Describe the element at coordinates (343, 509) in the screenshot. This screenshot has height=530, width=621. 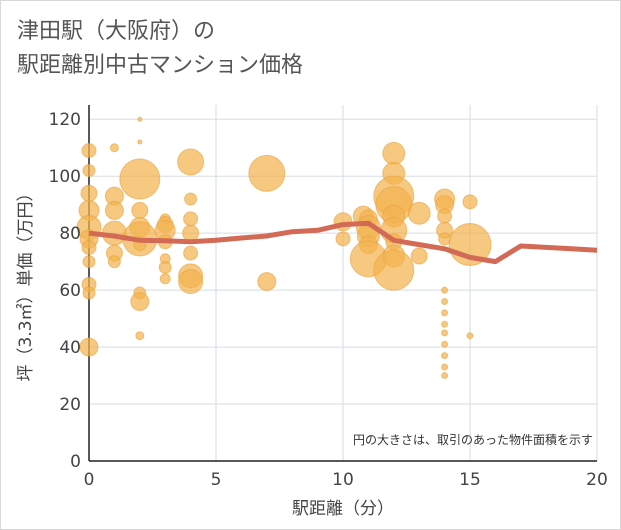
I see `x-axis-label: 駅距離（分）` at that location.